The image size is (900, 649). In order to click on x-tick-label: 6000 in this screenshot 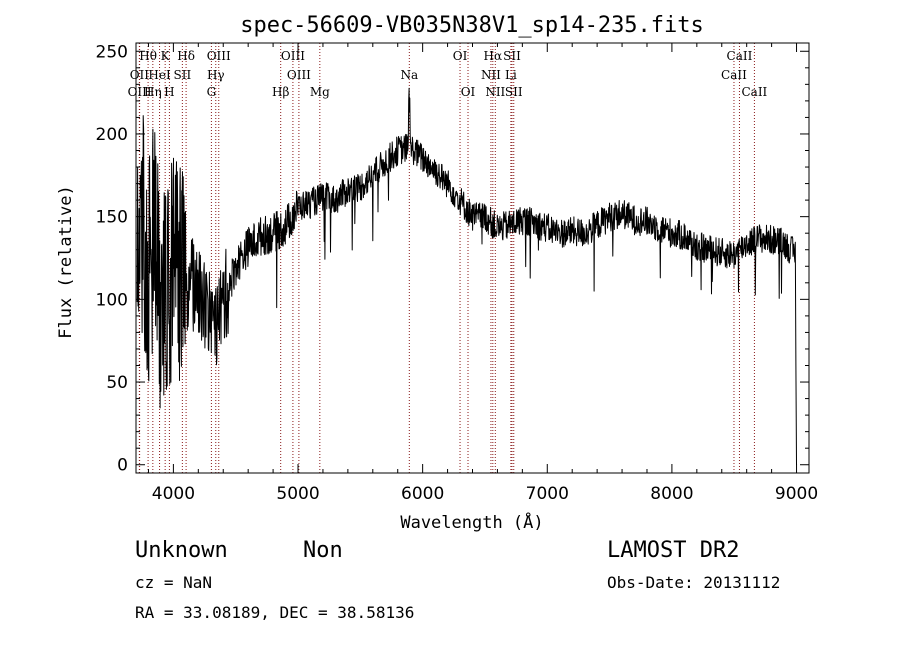, I will do `click(422, 494)`.